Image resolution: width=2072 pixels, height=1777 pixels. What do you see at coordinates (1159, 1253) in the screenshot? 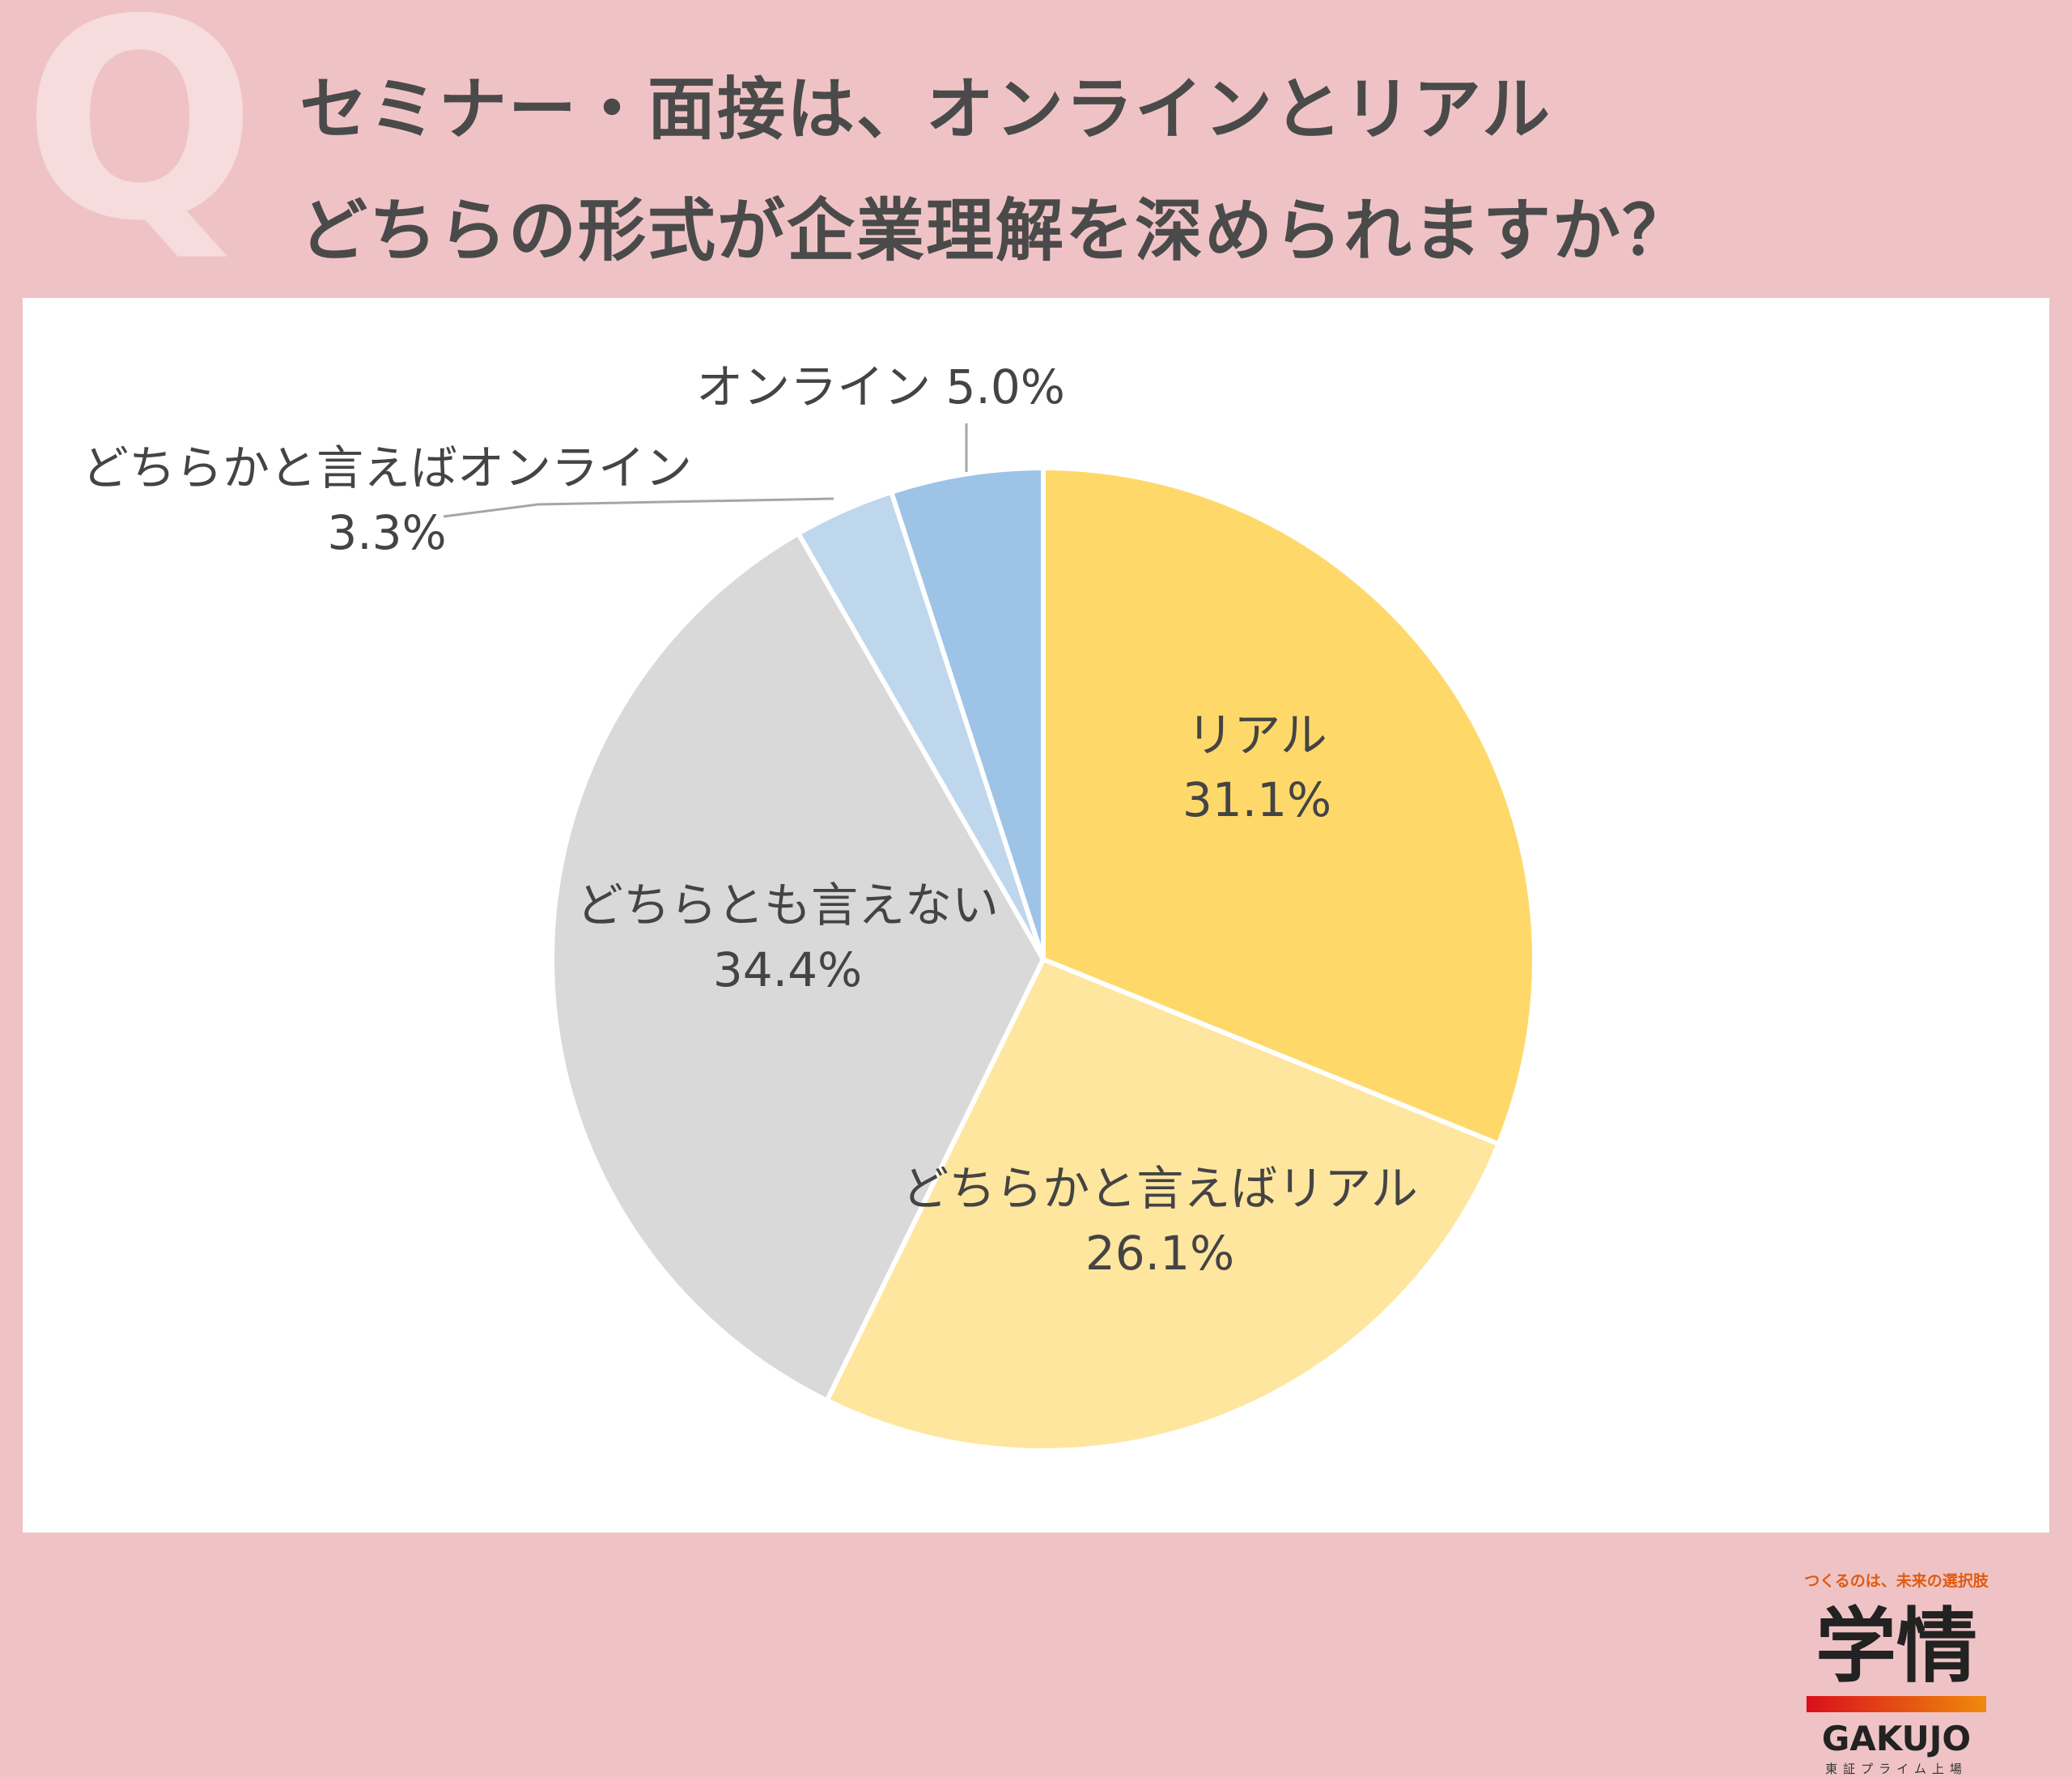
I see `slice-label-value-2: 26.1%` at bounding box center [1159, 1253].